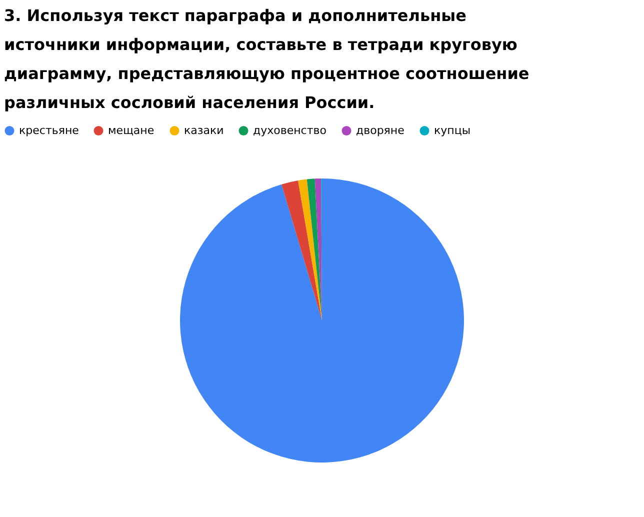 The height and width of the screenshot is (517, 644). What do you see at coordinates (204, 130) in the screenshot?
I see `legend-label: казаки` at bounding box center [204, 130].